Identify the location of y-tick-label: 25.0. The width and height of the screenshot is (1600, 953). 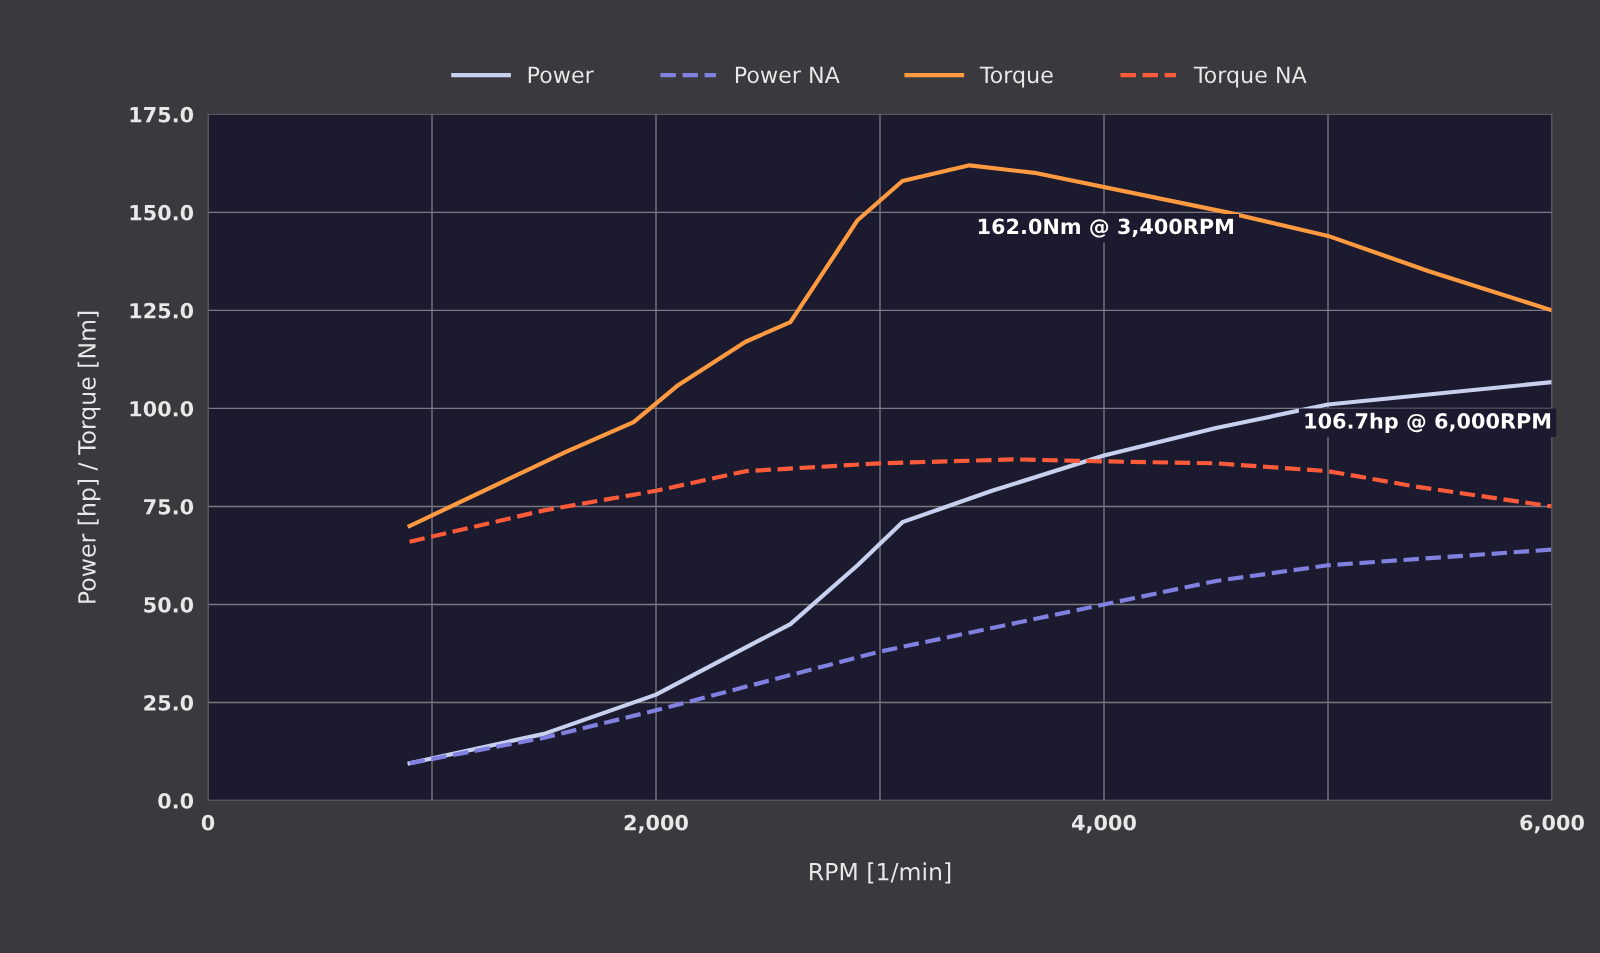
(169, 702).